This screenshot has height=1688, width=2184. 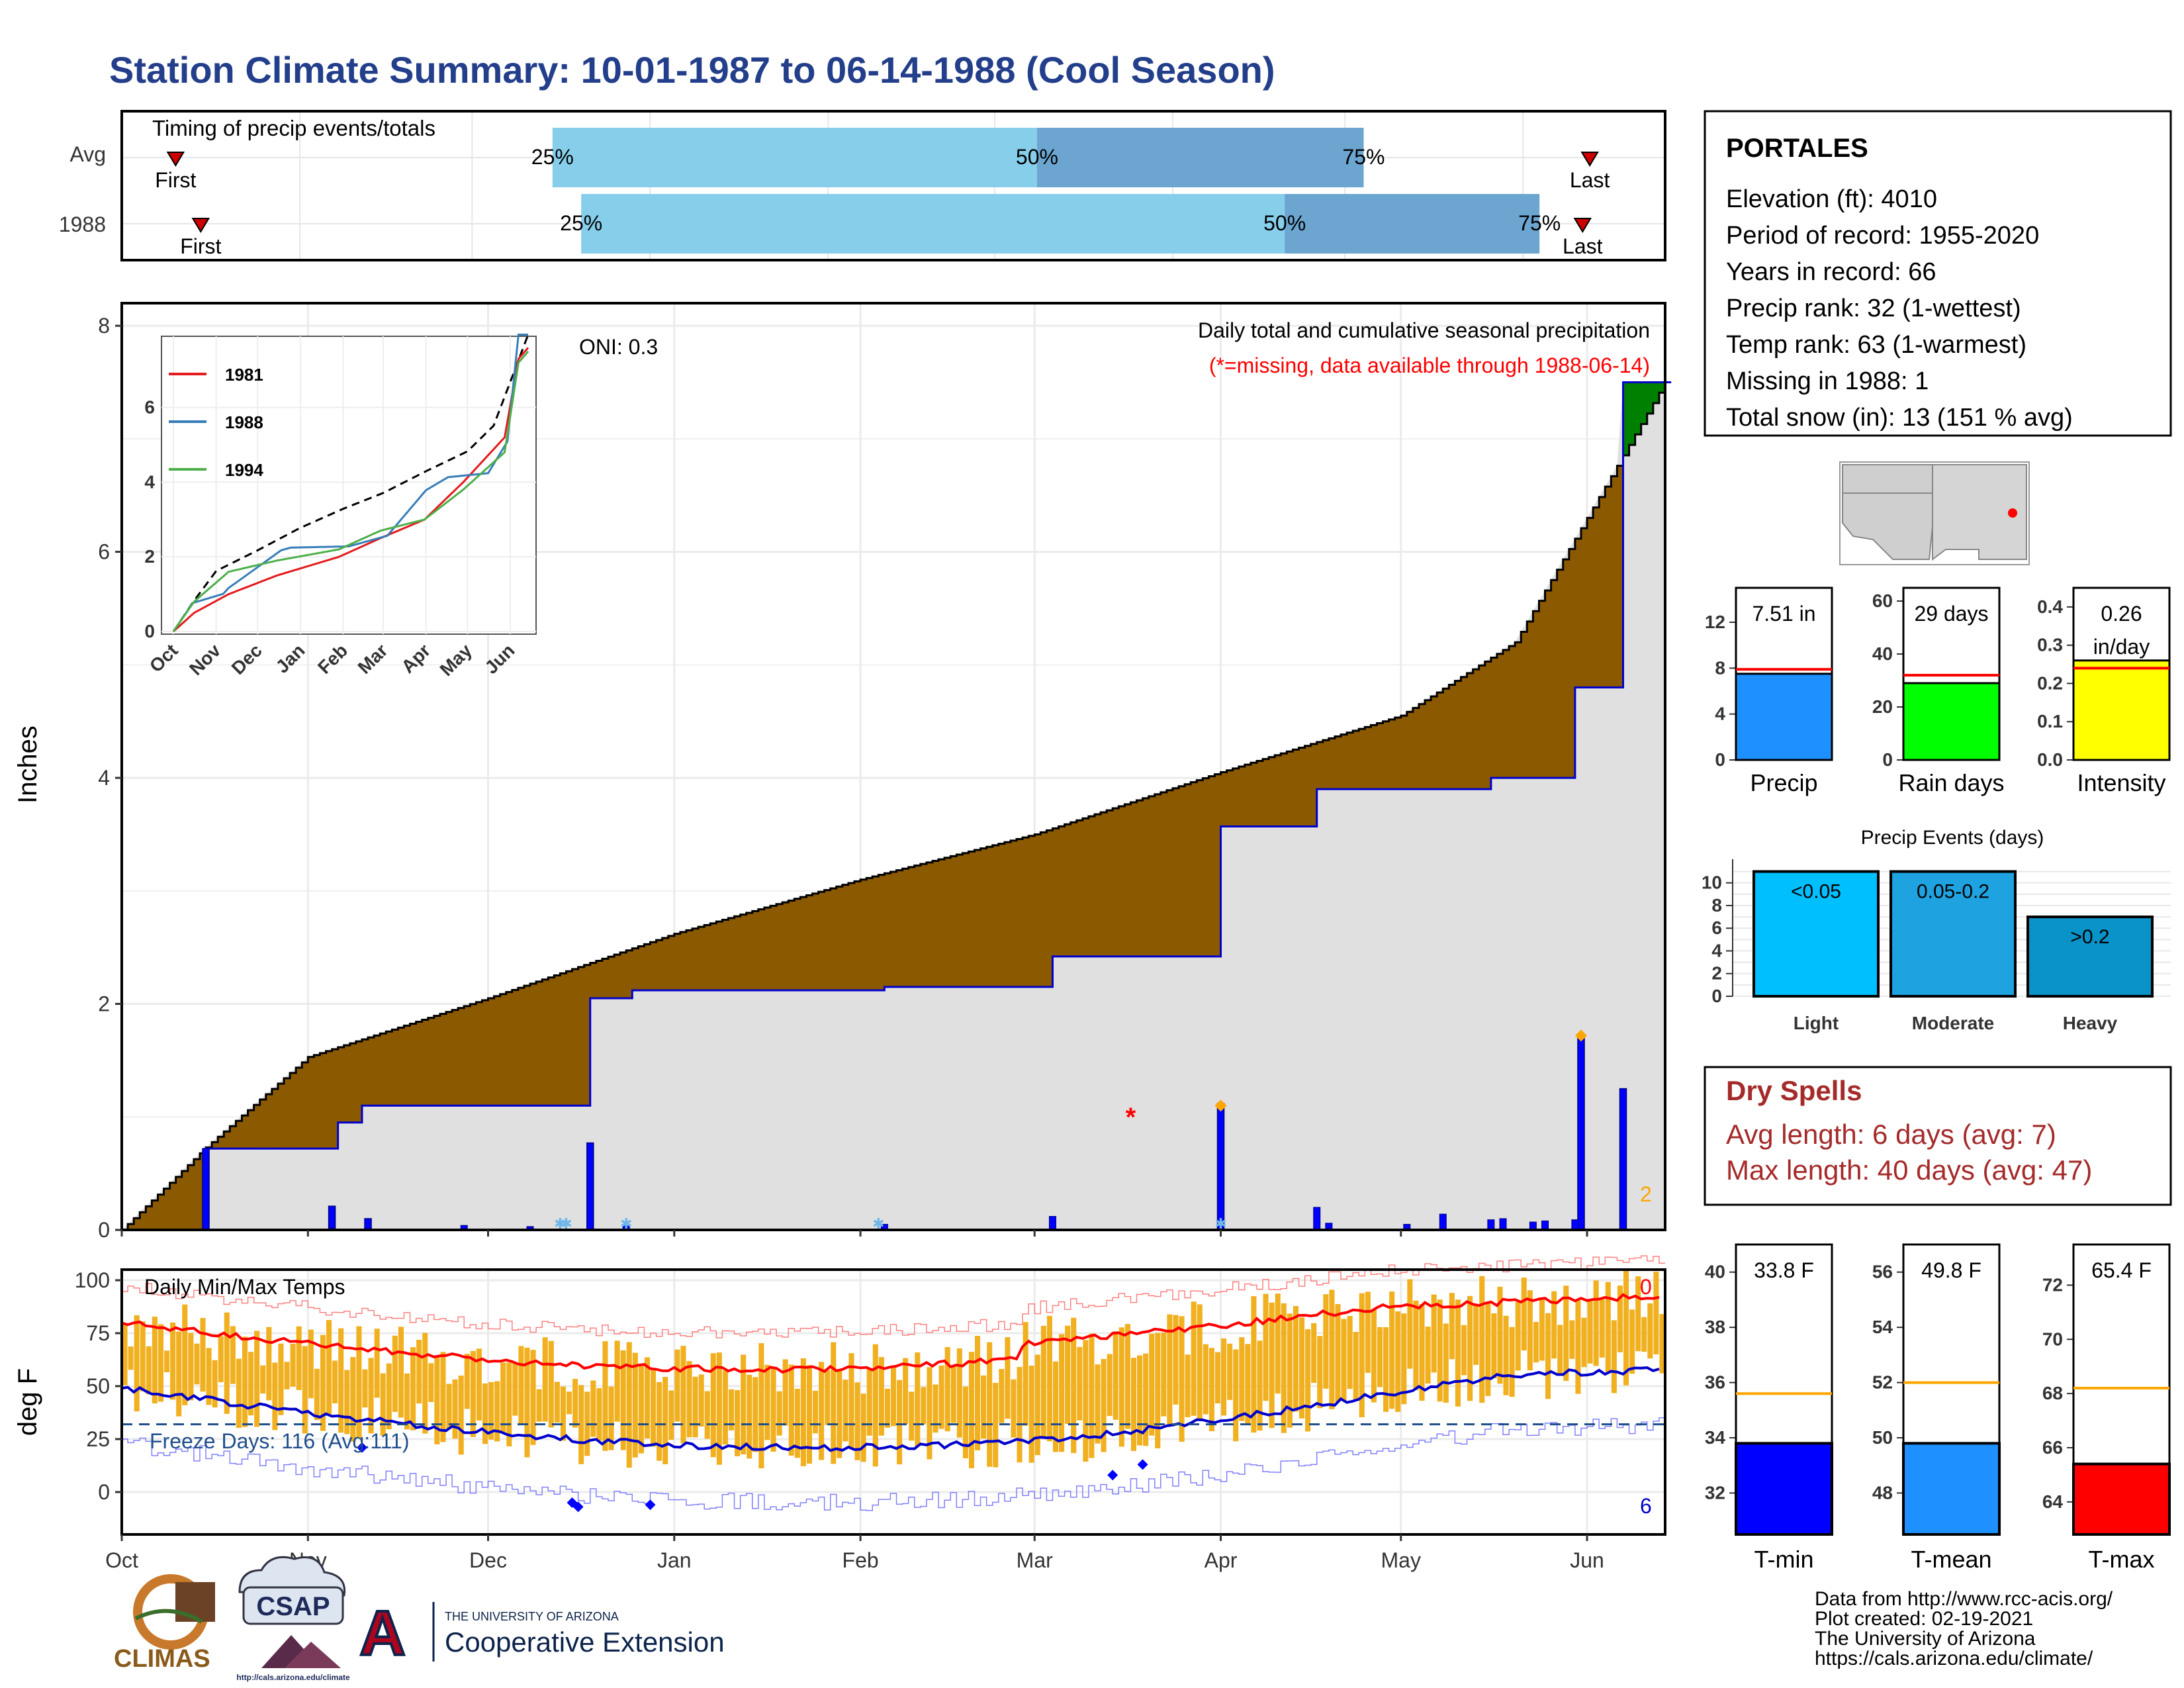 What do you see at coordinates (1954, 1658) in the screenshot?
I see `credit-line-4: https://cals.arizona.edu/climate/` at bounding box center [1954, 1658].